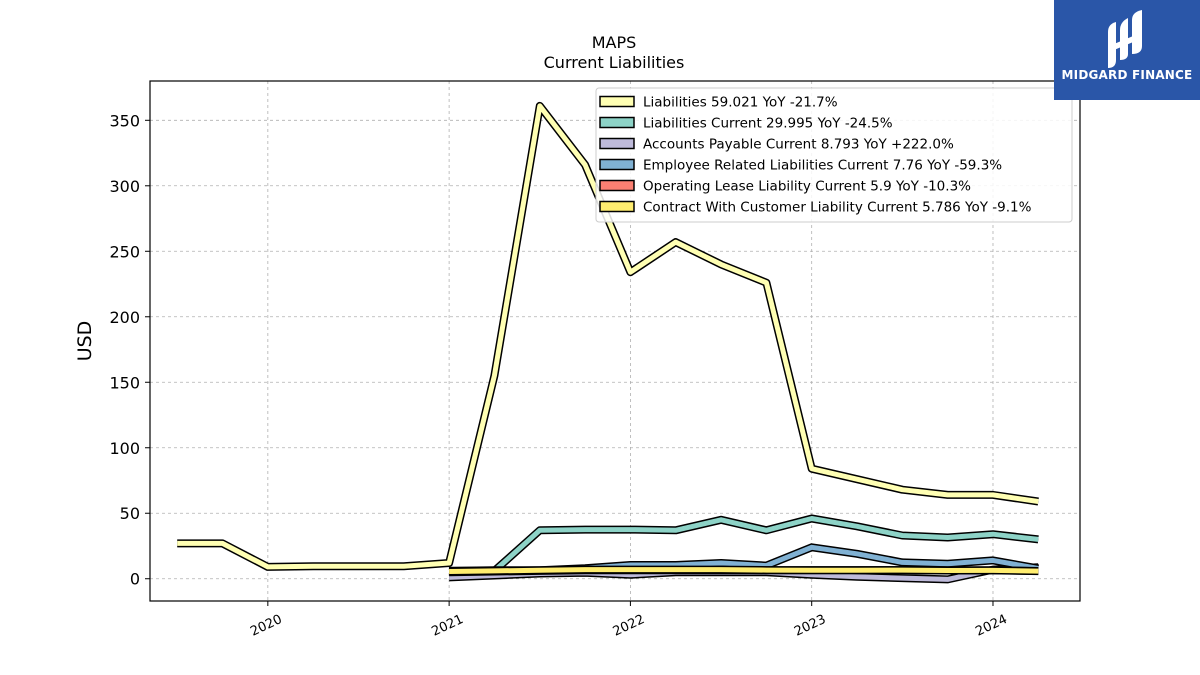 Image resolution: width=1200 pixels, height=675 pixels. I want to click on y-axis-label: USD, so click(85, 341).